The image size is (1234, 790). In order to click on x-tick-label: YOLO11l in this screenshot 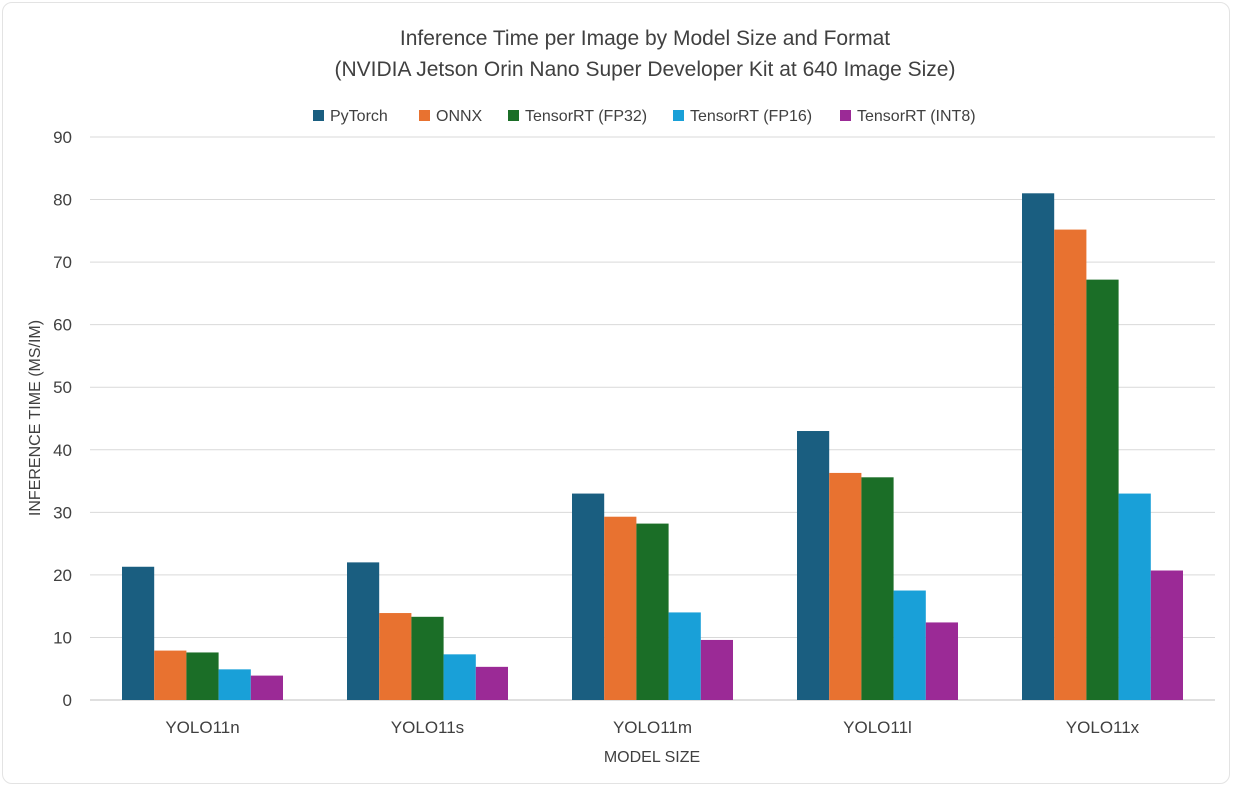, I will do `click(877, 727)`.